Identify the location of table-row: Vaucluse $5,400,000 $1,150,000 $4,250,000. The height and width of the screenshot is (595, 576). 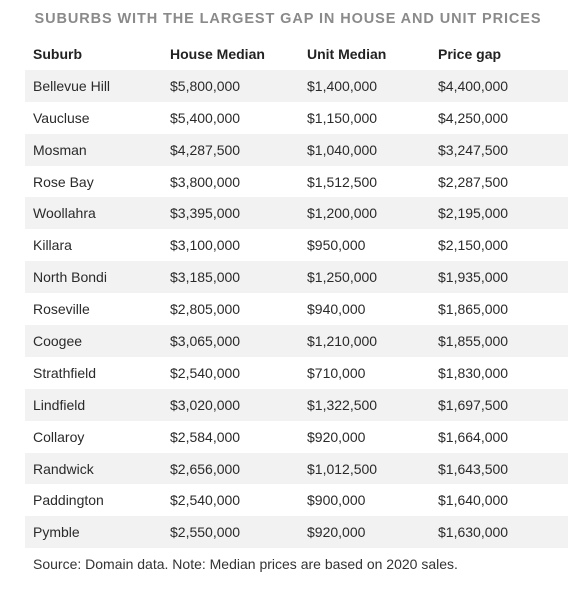
(296, 117).